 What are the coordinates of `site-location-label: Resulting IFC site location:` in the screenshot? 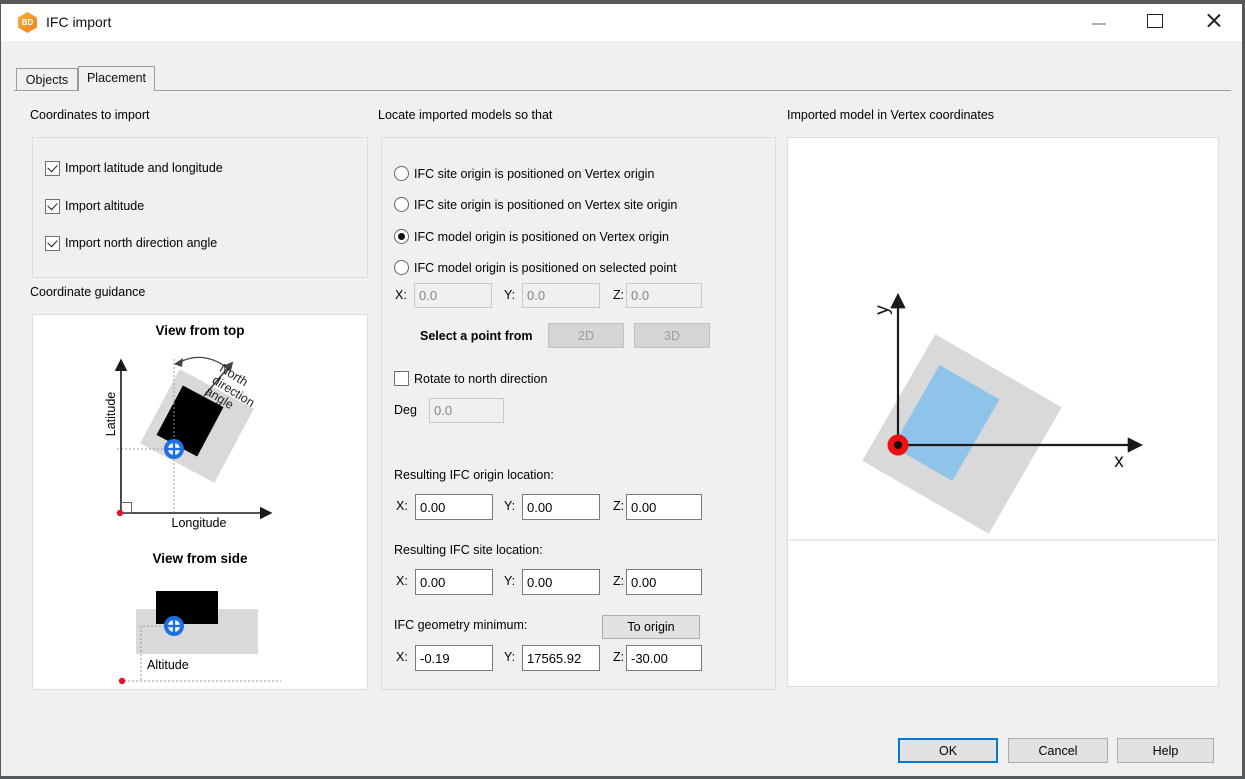 It's located at (468, 550).